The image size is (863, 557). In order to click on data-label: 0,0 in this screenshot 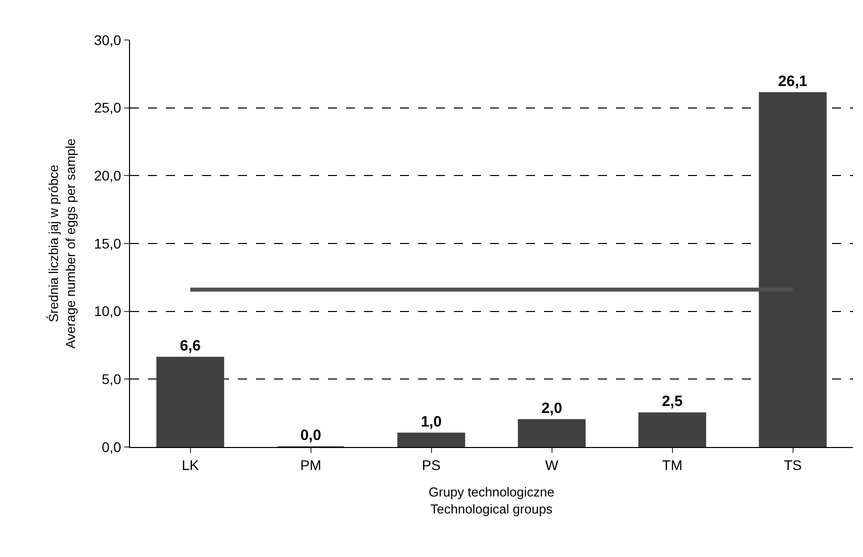, I will do `click(311, 435)`.